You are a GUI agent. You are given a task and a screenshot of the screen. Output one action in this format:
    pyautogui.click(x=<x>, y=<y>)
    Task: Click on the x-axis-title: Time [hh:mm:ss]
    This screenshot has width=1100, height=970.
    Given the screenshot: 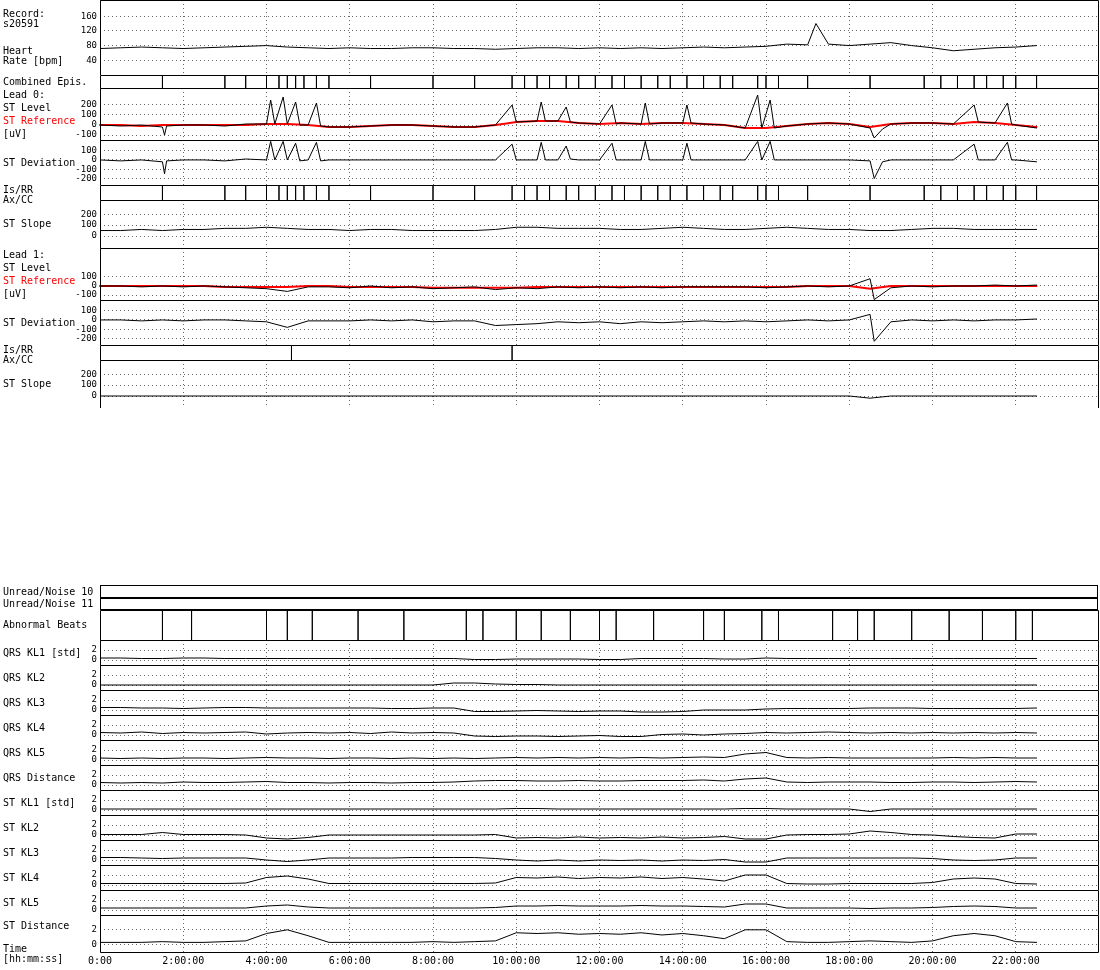 What is the action you would take?
    pyautogui.click(x=33, y=953)
    